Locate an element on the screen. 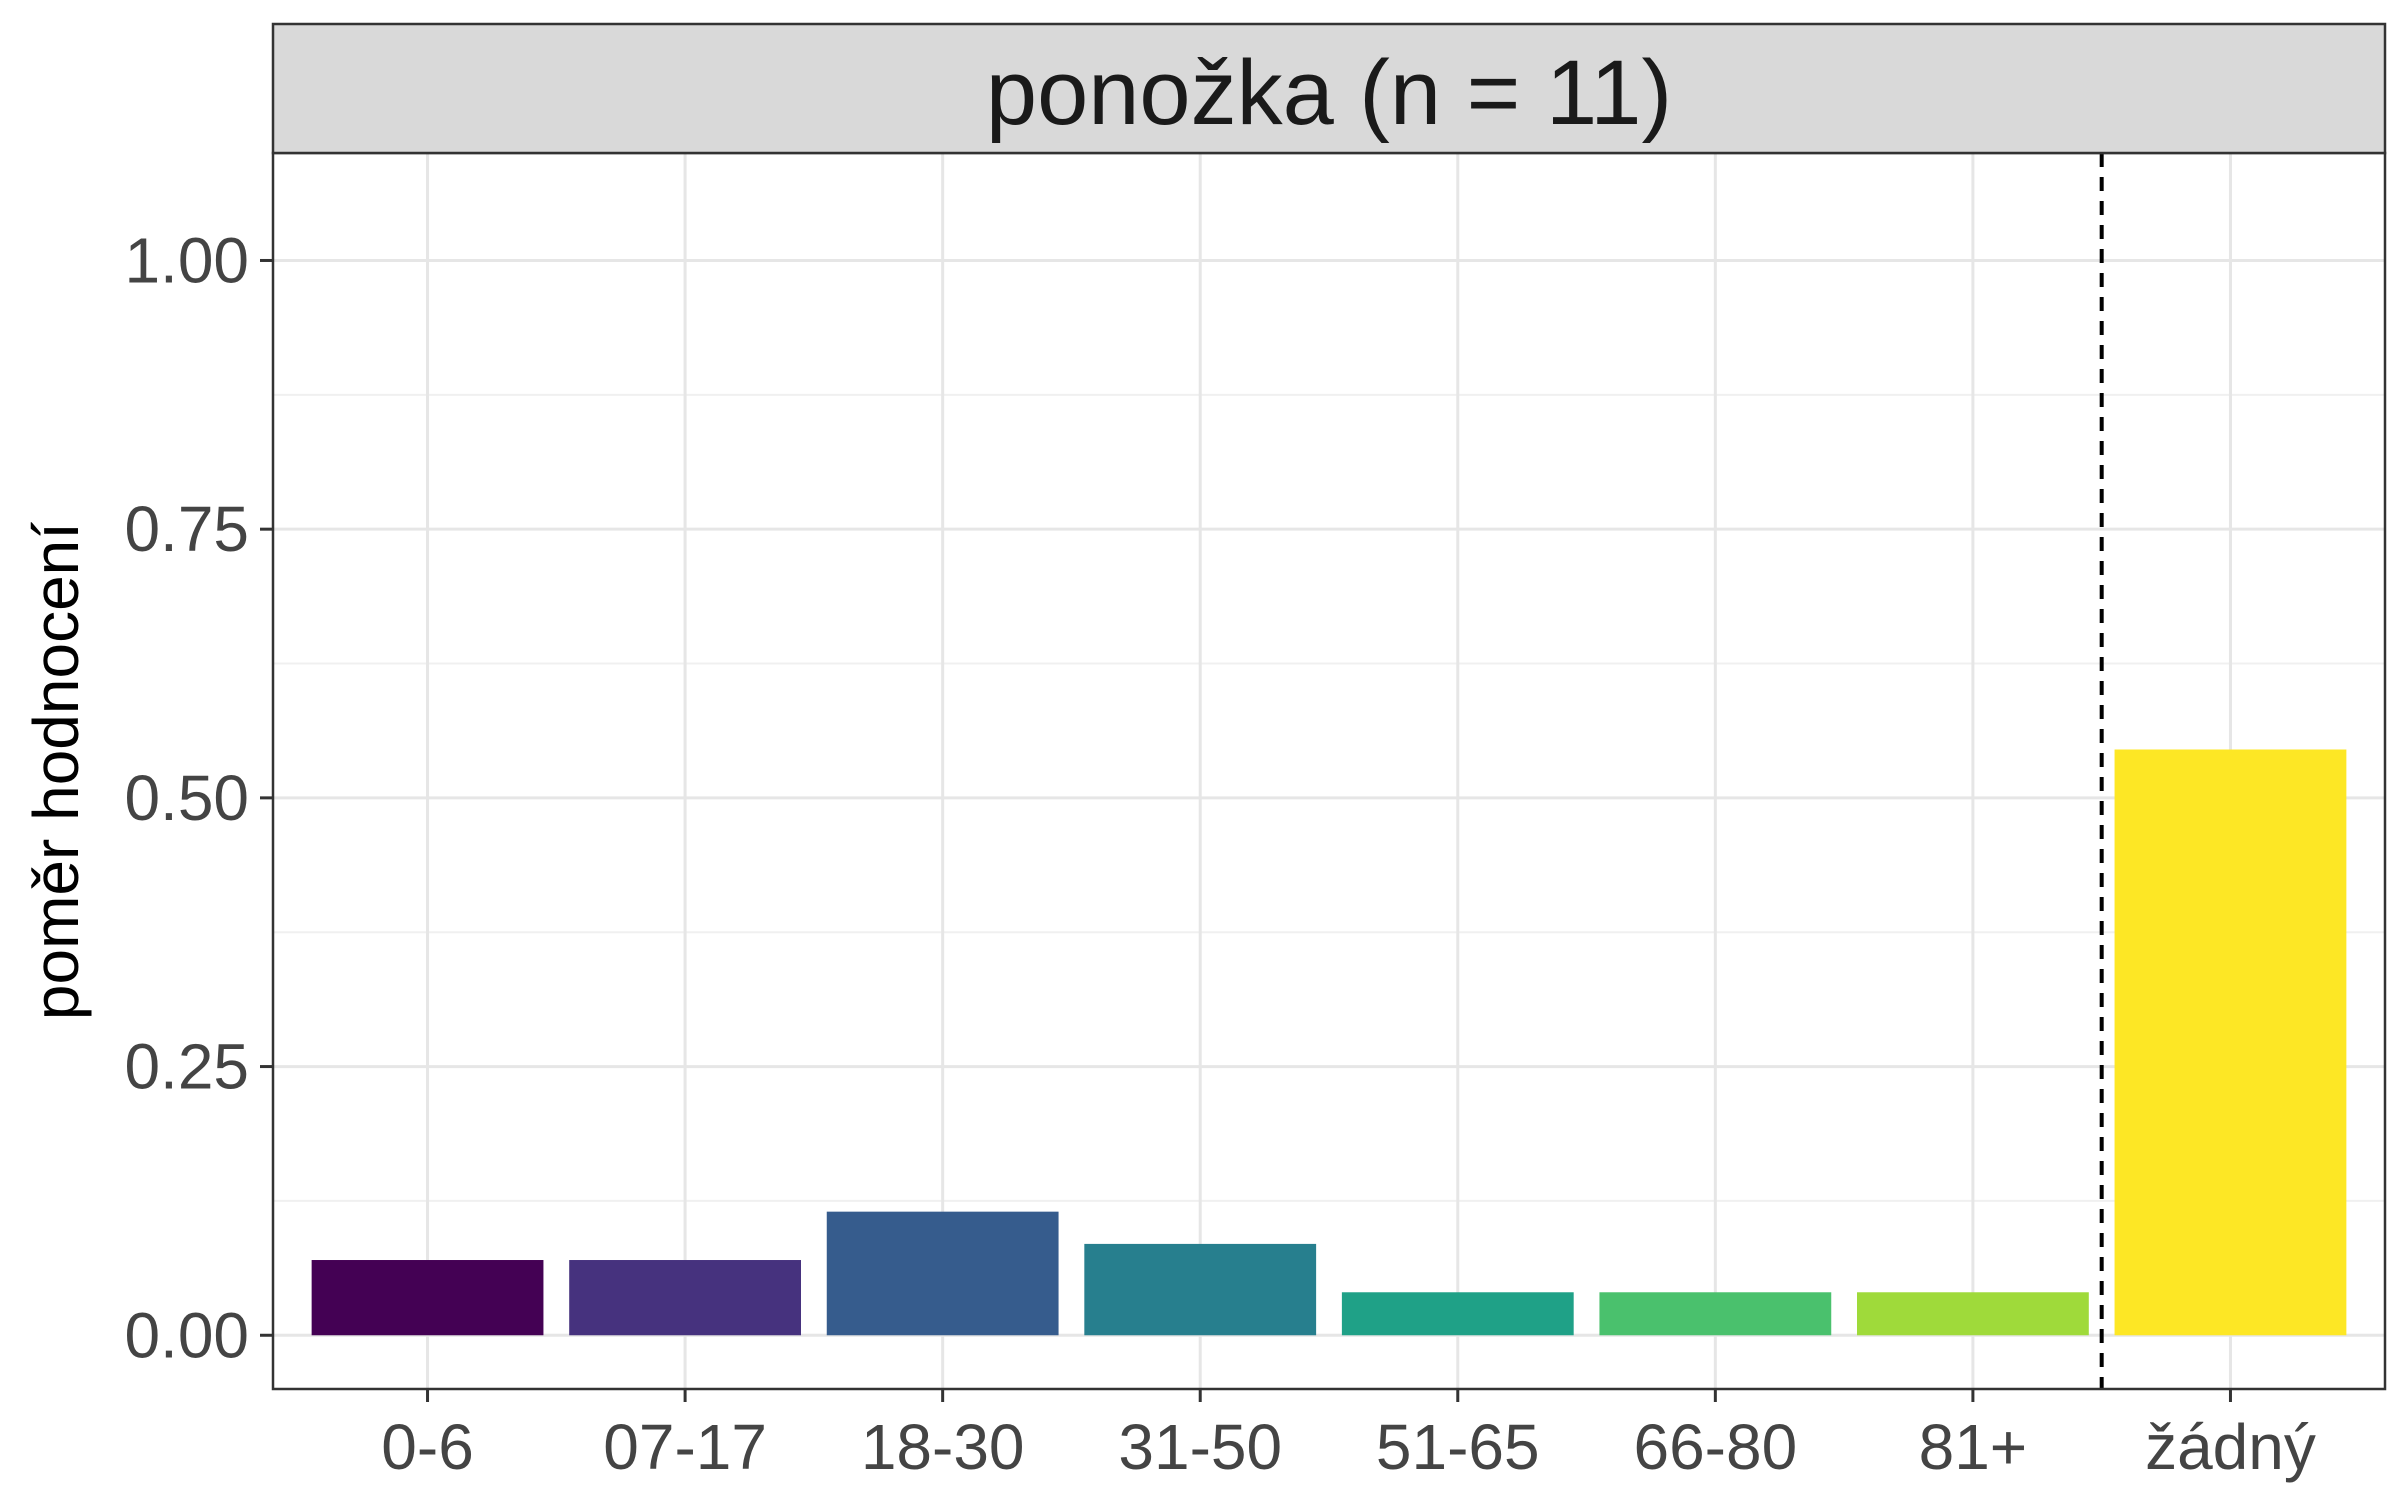 This screenshot has height=1500, width=2400. x-tick-label: 07-17 is located at coordinates (685, 1447).